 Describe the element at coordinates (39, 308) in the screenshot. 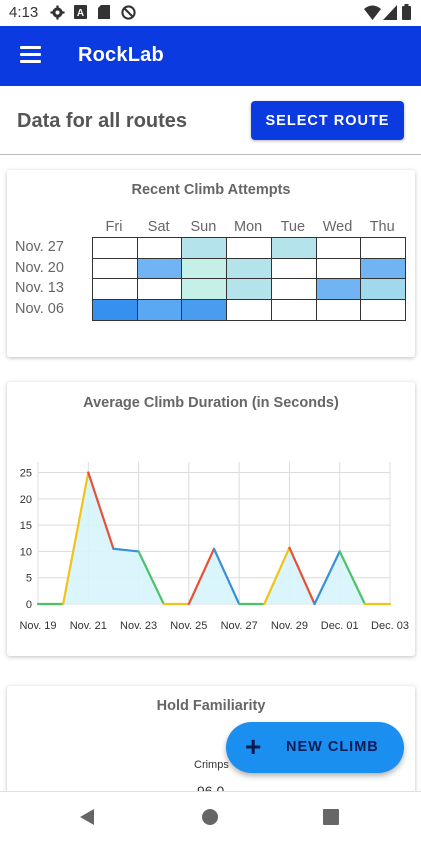

I see `heatmap-week-label: Nov. 06` at that location.